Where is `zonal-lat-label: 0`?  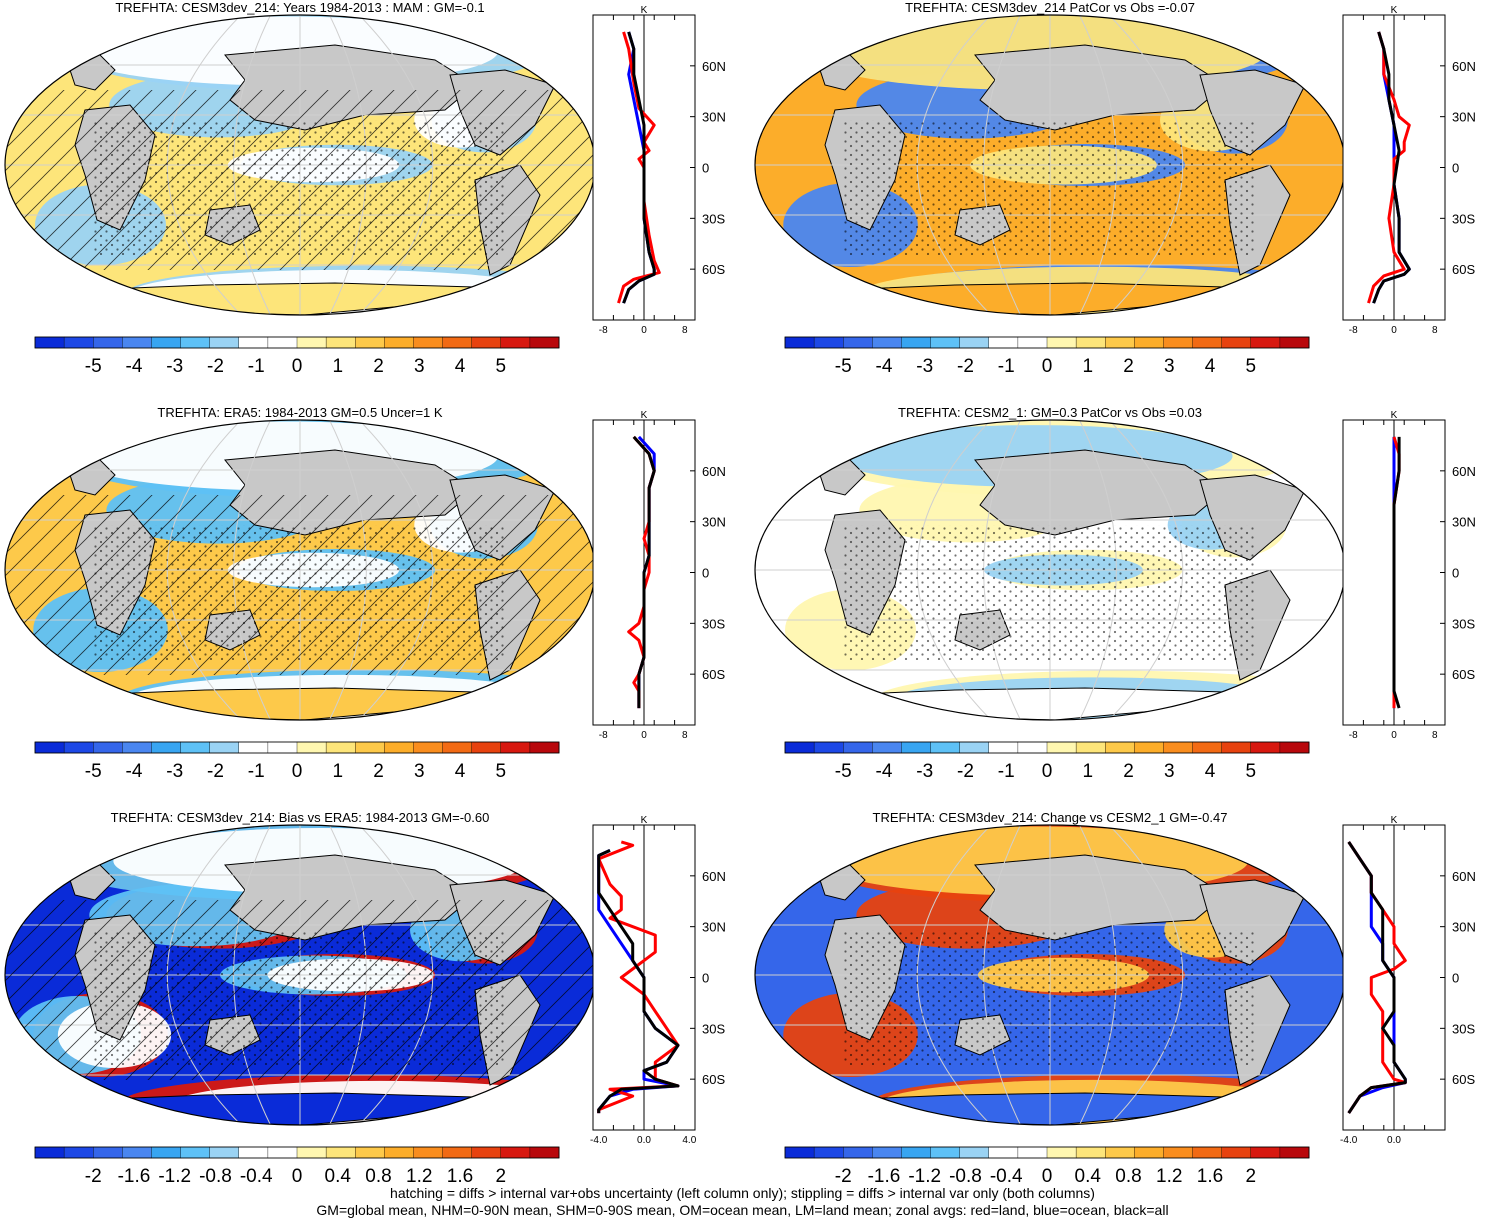 zonal-lat-label: 0 is located at coordinates (1455, 168).